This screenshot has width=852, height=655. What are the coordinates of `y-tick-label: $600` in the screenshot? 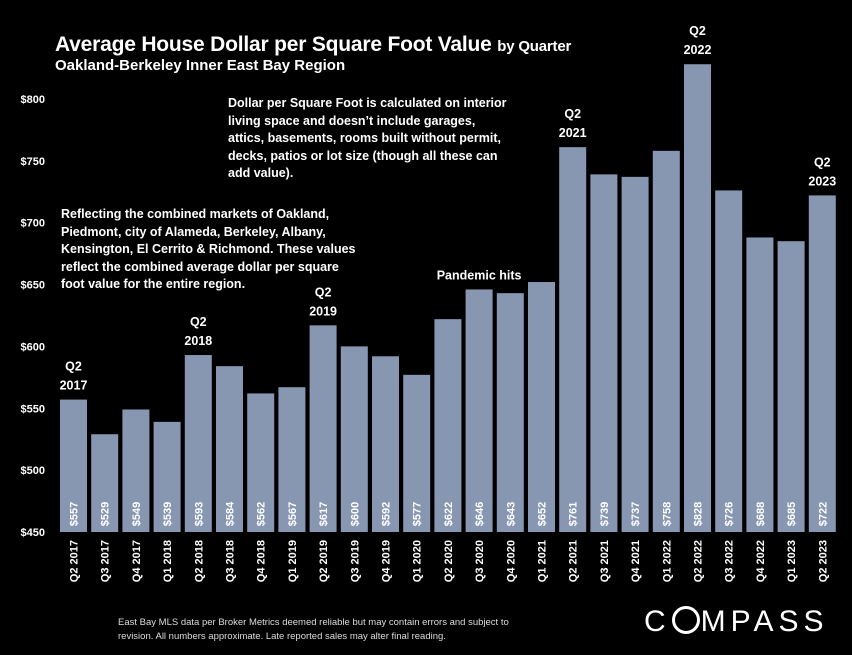 It's located at (33, 347).